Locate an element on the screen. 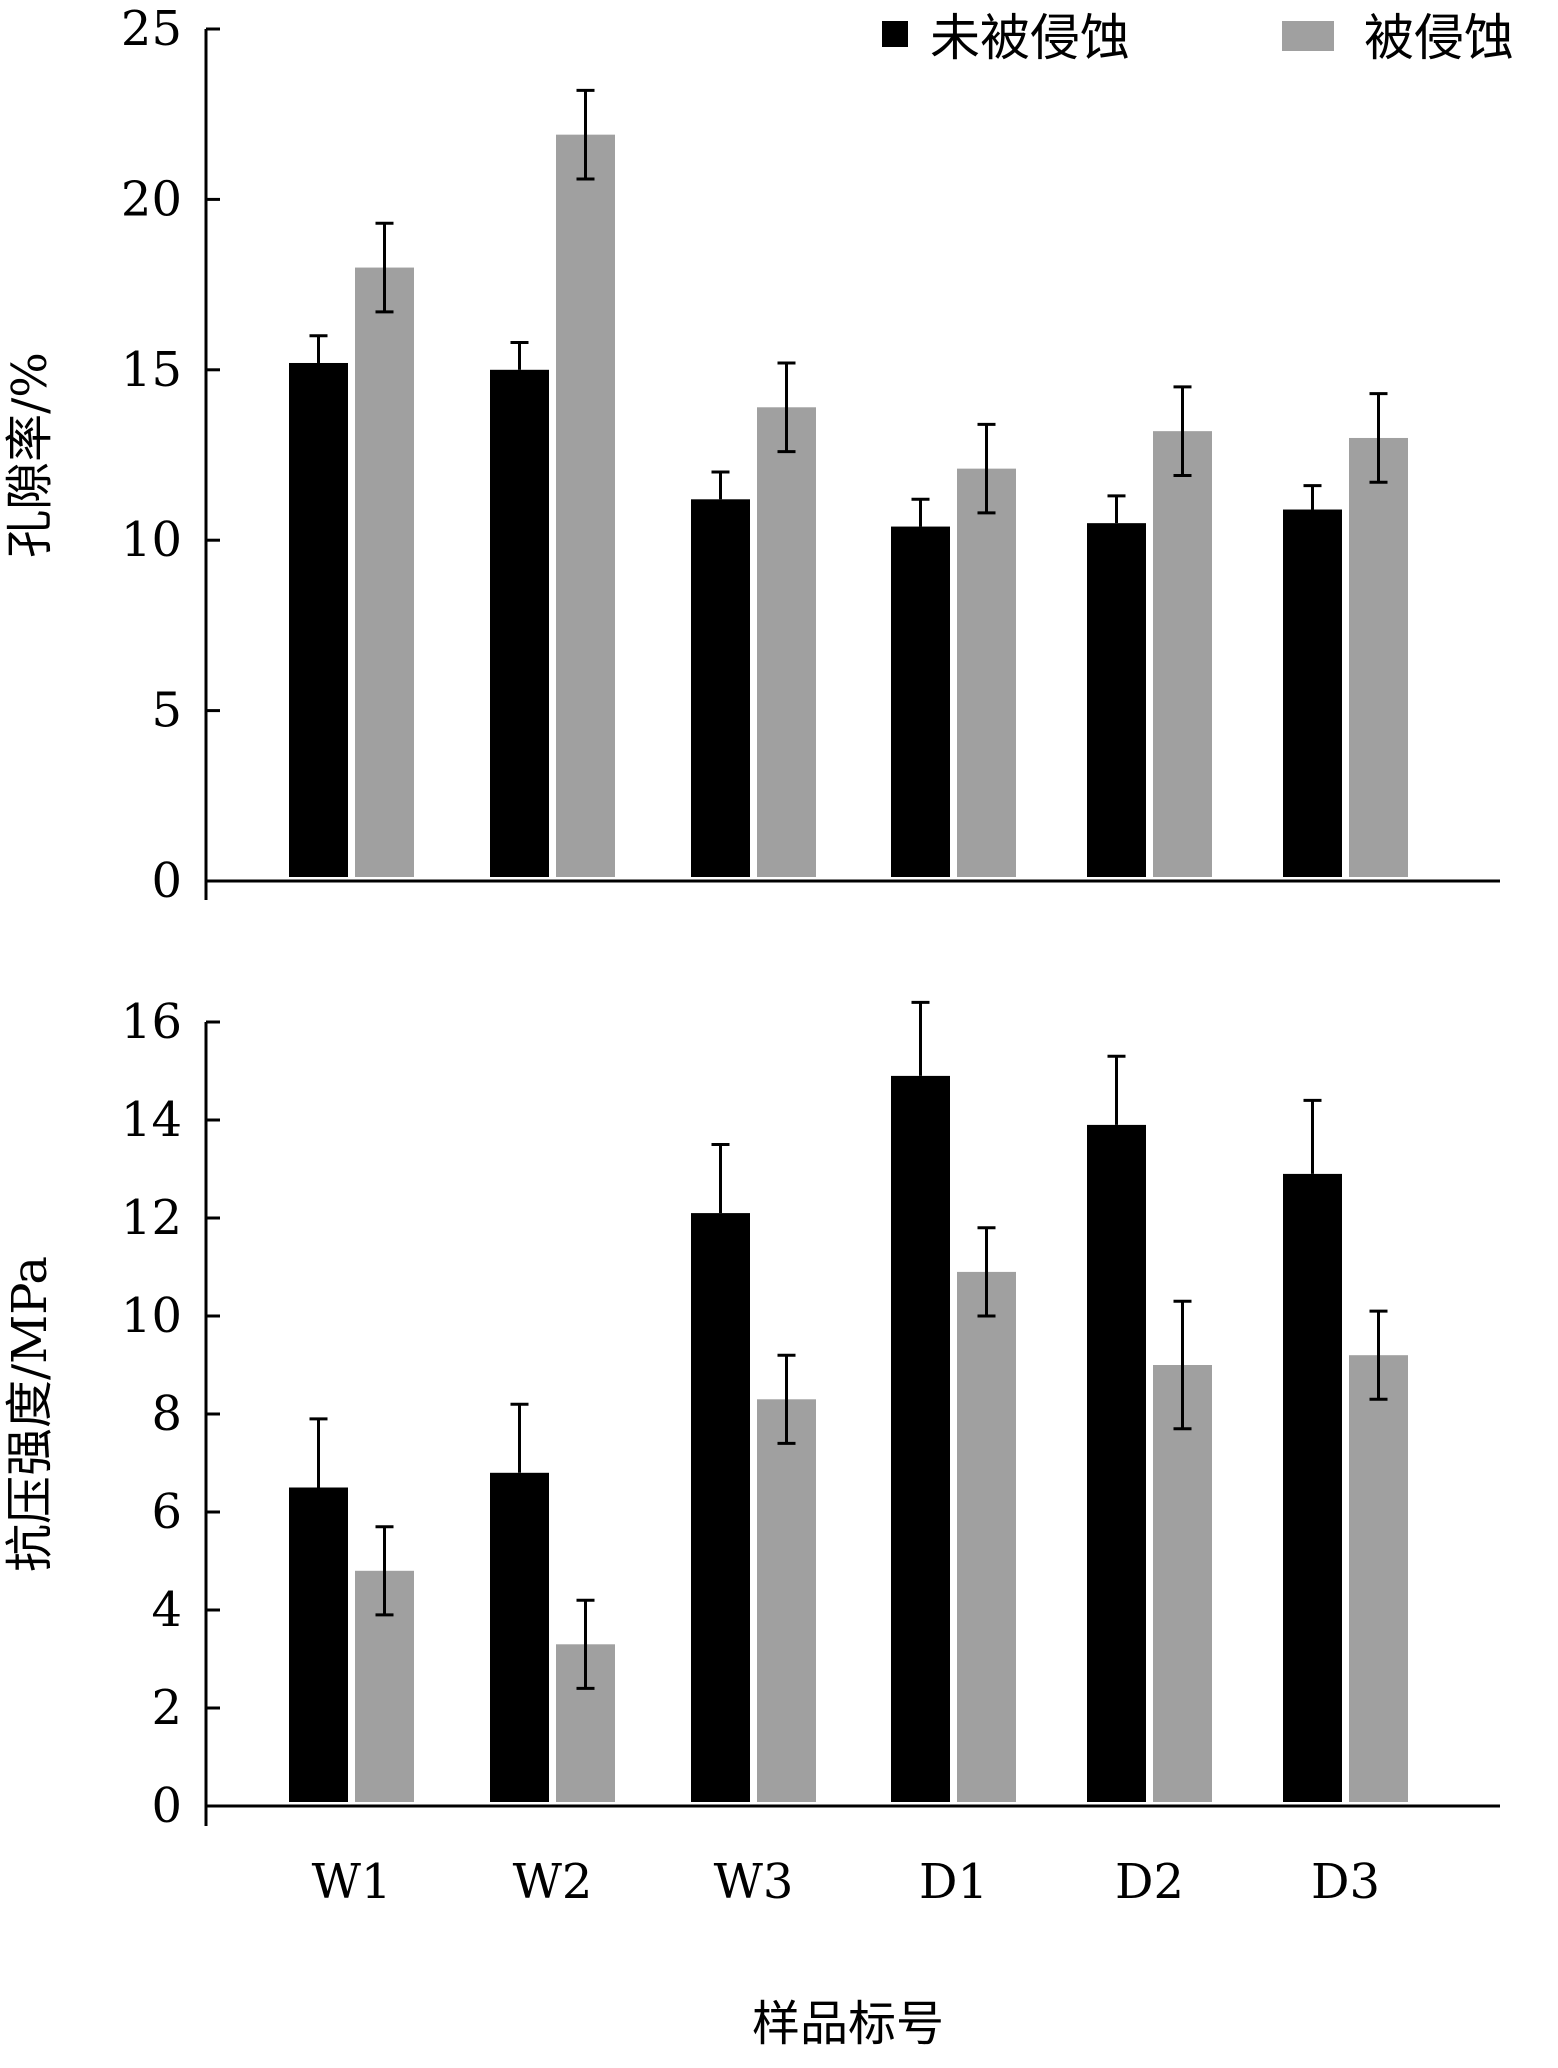  y-tick-label: 2 is located at coordinates (166, 1708).